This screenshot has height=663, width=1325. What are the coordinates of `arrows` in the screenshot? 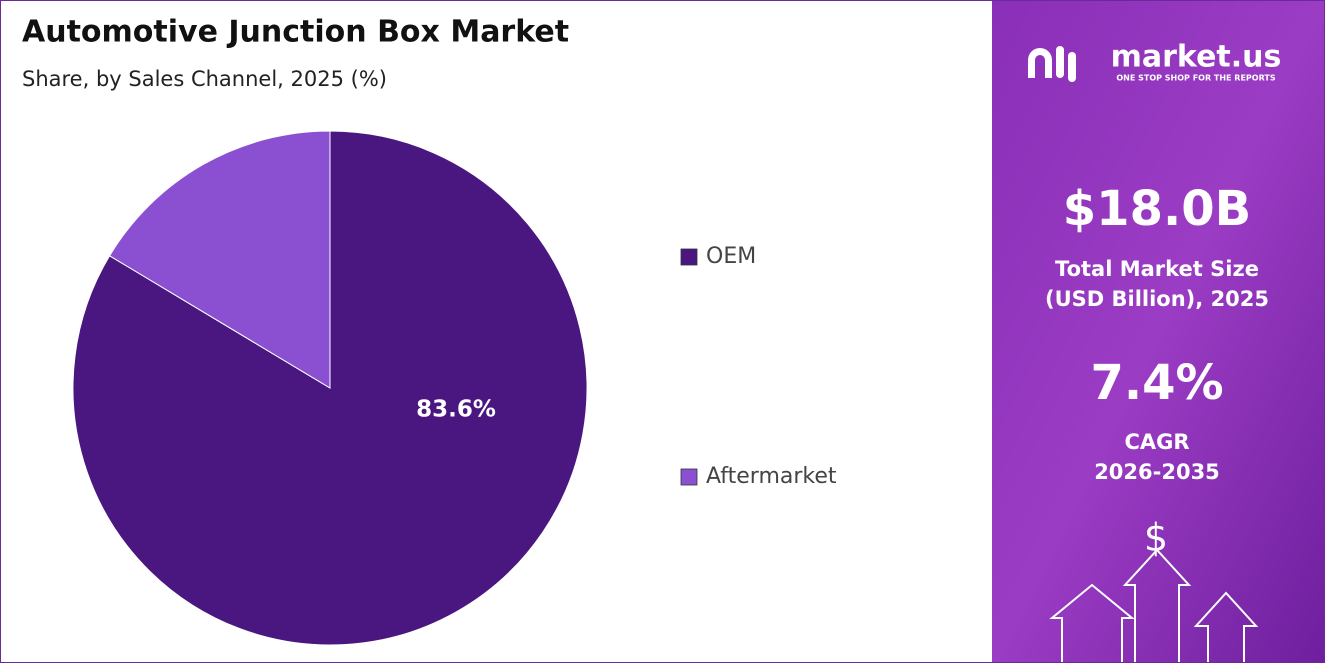 It's located at (1154, 605).